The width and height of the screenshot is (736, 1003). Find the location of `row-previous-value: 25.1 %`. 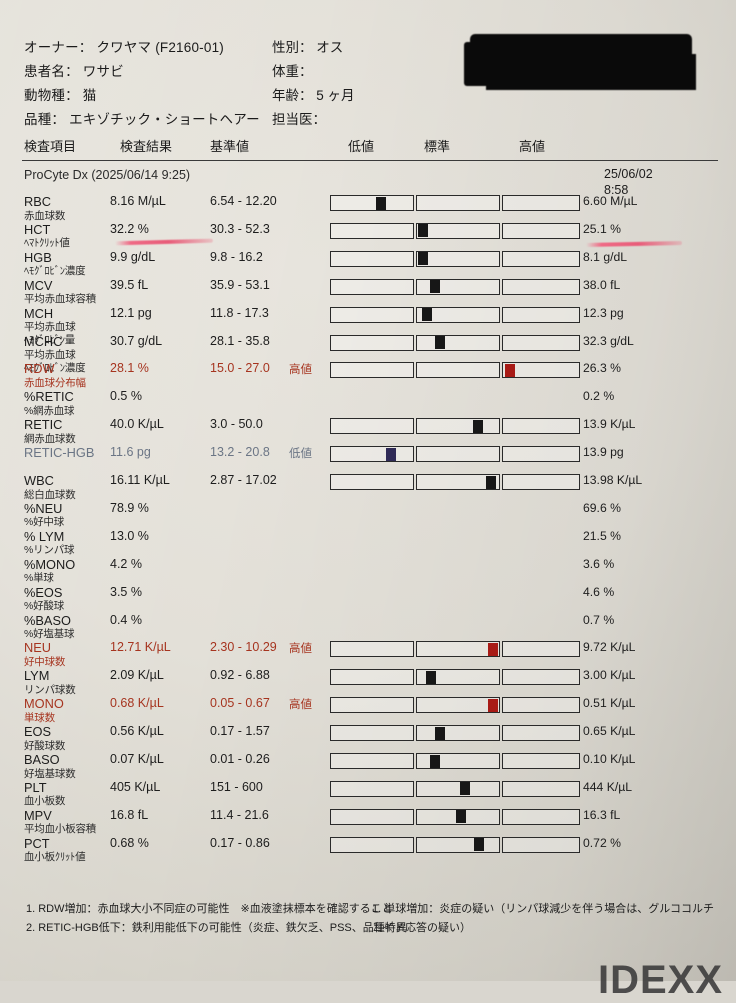

row-previous-value: 25.1 % is located at coordinates (602, 228).